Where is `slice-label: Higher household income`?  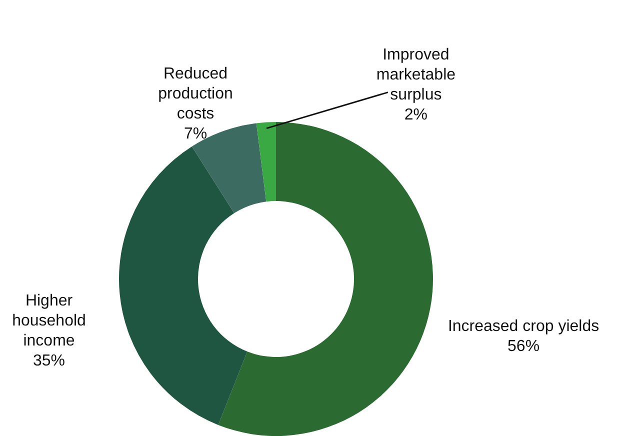 slice-label: Higher household income is located at coordinates (49, 321).